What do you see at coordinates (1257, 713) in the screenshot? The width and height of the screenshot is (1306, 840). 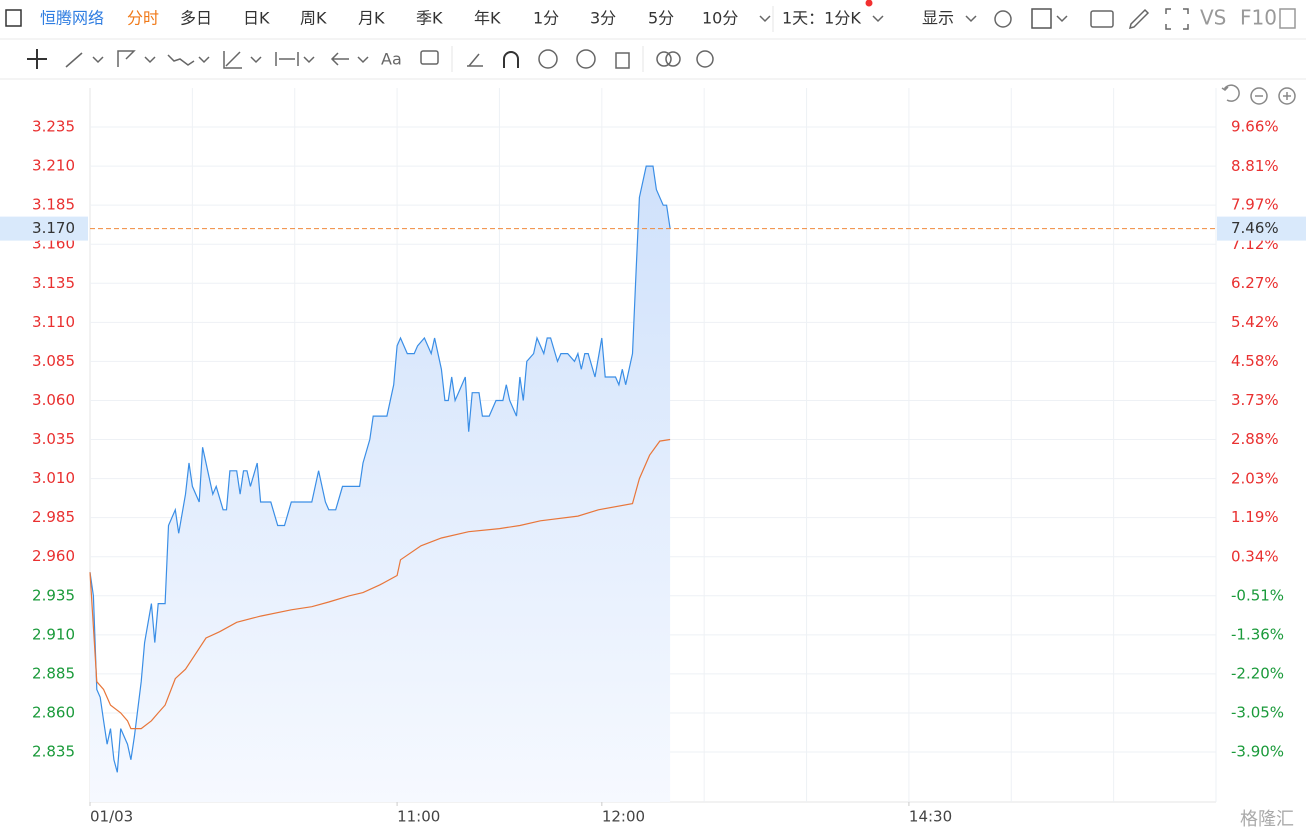 I see `y2-tick-label: -3.05%` at bounding box center [1257, 713].